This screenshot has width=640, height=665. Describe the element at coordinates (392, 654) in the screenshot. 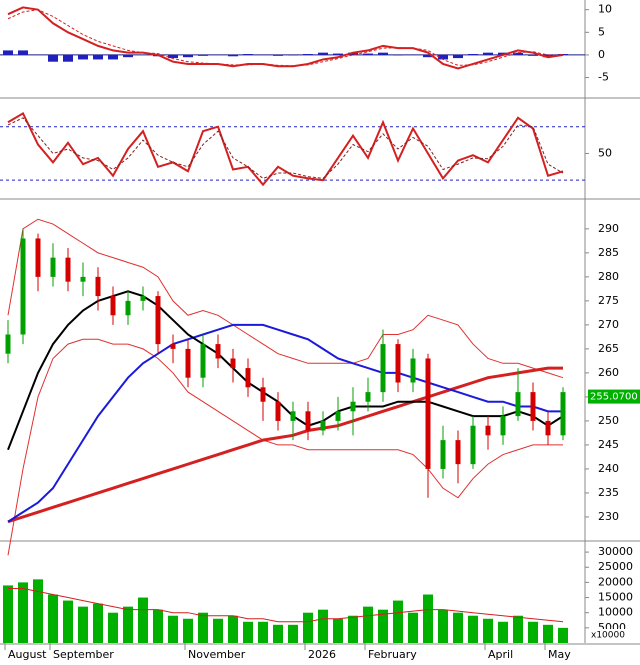

I see `x-tick-label: February` at that location.